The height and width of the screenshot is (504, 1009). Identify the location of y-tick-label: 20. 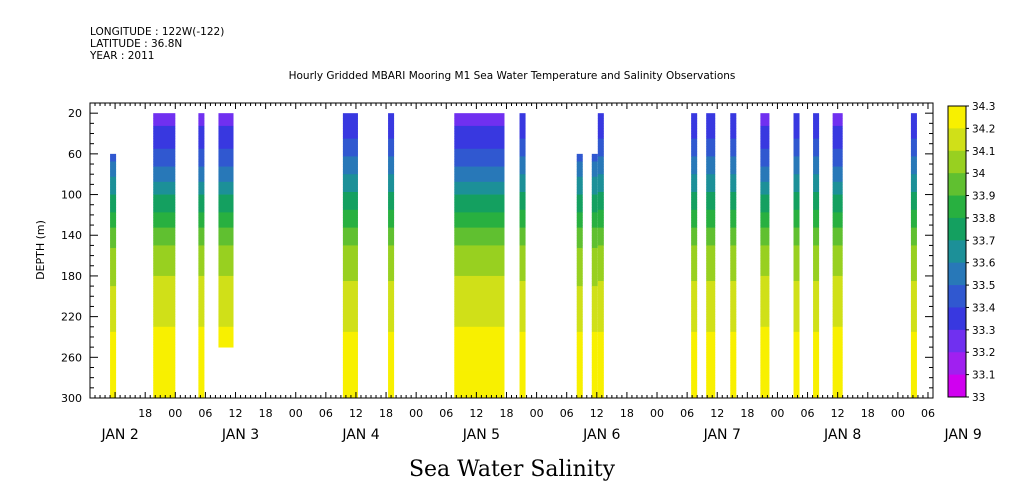
(75, 113).